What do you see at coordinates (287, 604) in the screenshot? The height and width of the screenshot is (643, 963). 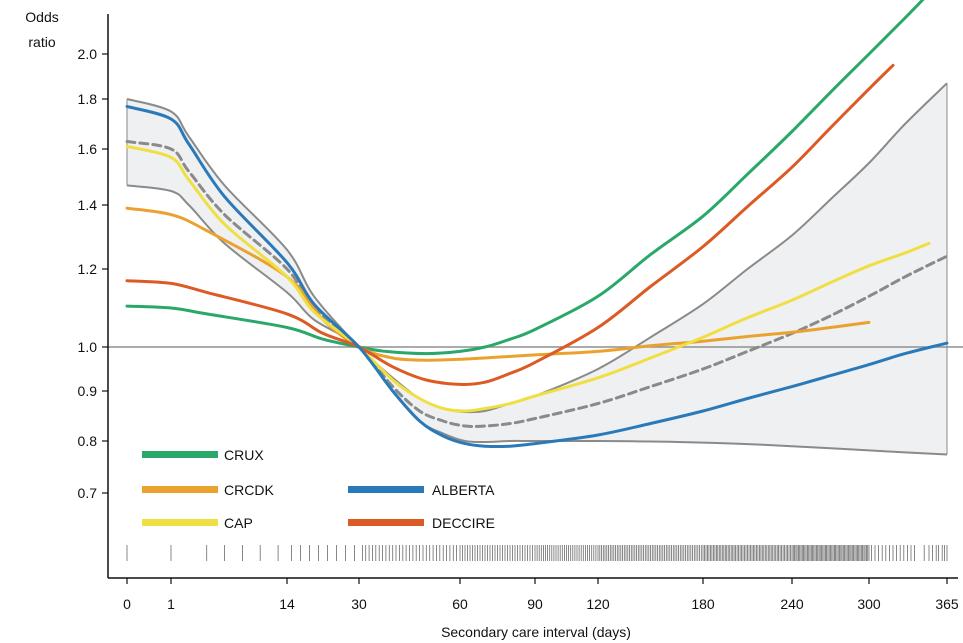 I see `x-tick-label: 14` at bounding box center [287, 604].